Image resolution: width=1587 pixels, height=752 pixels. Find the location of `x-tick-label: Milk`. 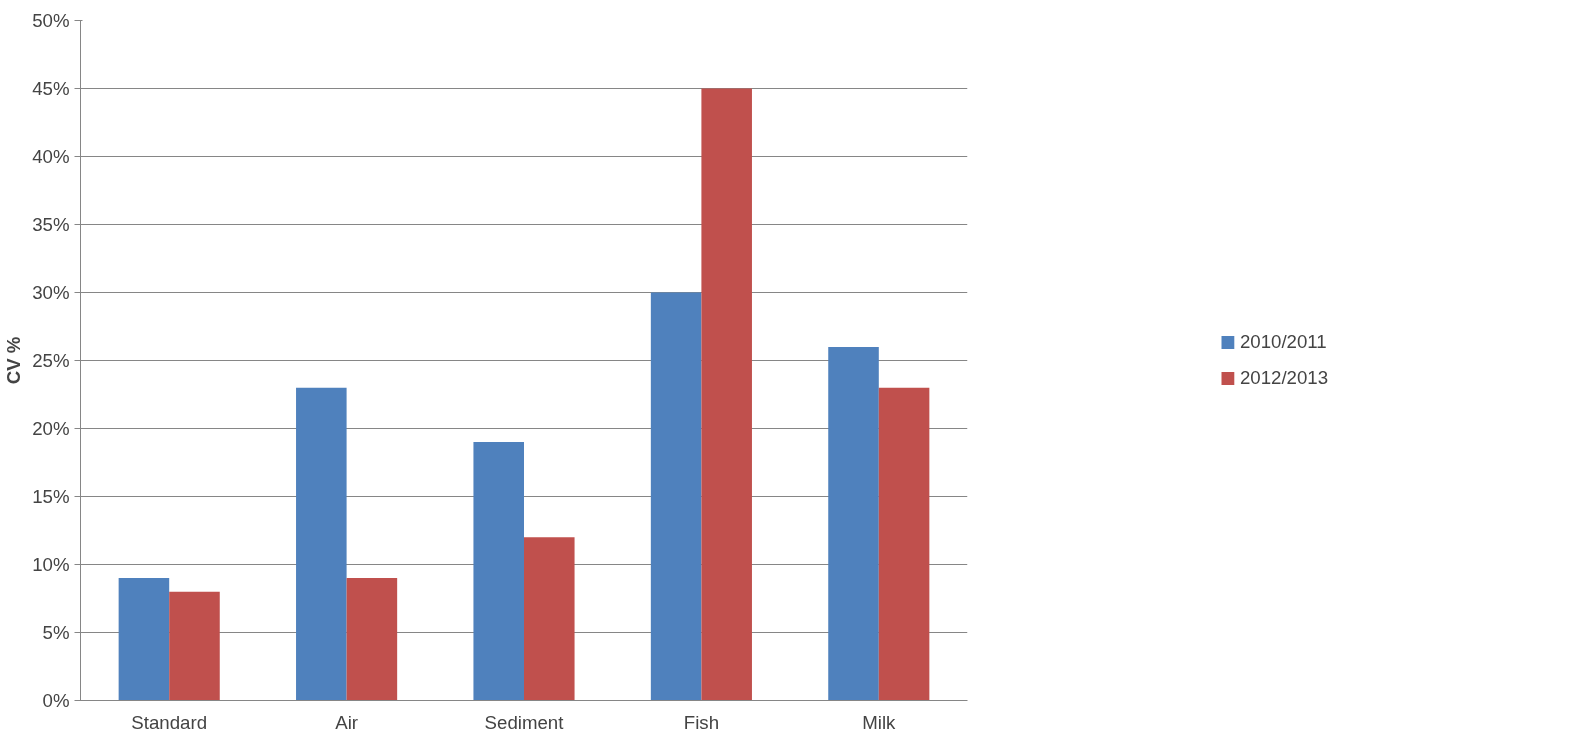

x-tick-label: Milk is located at coordinates (879, 722).